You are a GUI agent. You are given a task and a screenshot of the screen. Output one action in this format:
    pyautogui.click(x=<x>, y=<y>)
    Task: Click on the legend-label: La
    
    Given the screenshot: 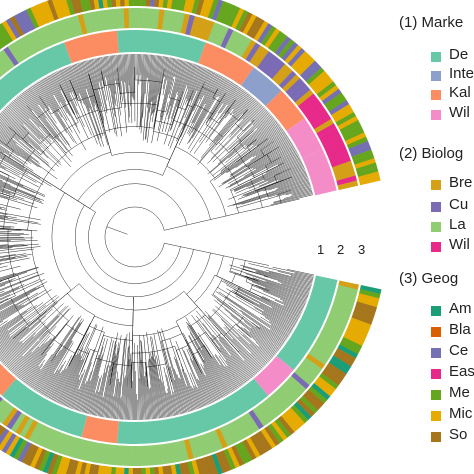 What is the action you would take?
    pyautogui.click(x=457, y=224)
    